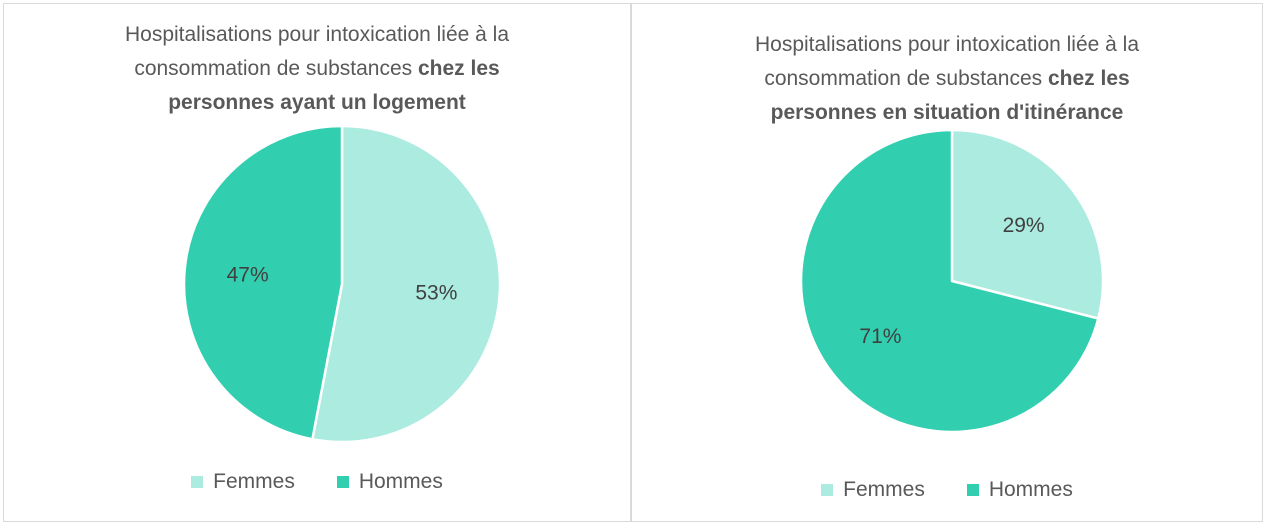  I want to click on data-label-hommes: 47%, so click(248, 275).